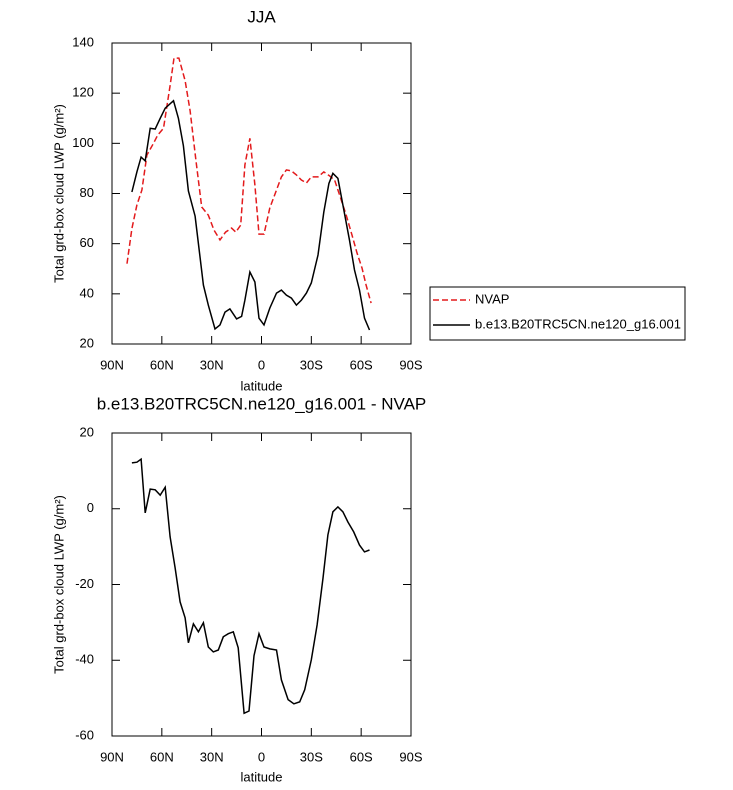 This screenshot has height=790, width=733. What do you see at coordinates (87, 292) in the screenshot?
I see `y-tick-label: 40` at bounding box center [87, 292].